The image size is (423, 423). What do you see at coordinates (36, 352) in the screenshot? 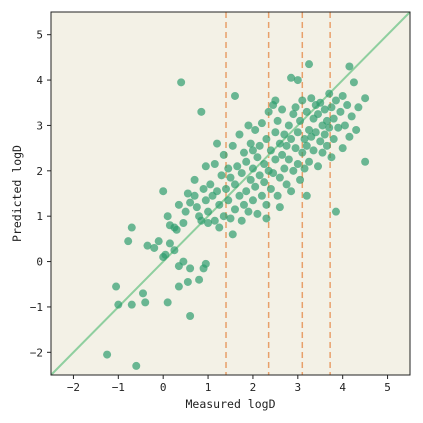
I see `y-tick-label: −2` at bounding box center [36, 352].